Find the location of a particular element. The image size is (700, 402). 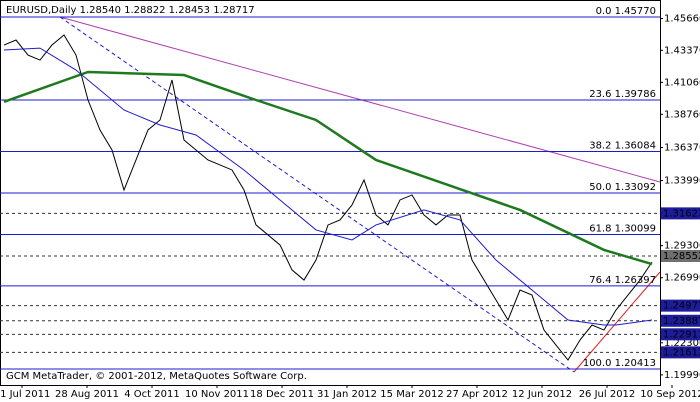

x-tick-label: 10 Nov 2011 is located at coordinates (217, 394).